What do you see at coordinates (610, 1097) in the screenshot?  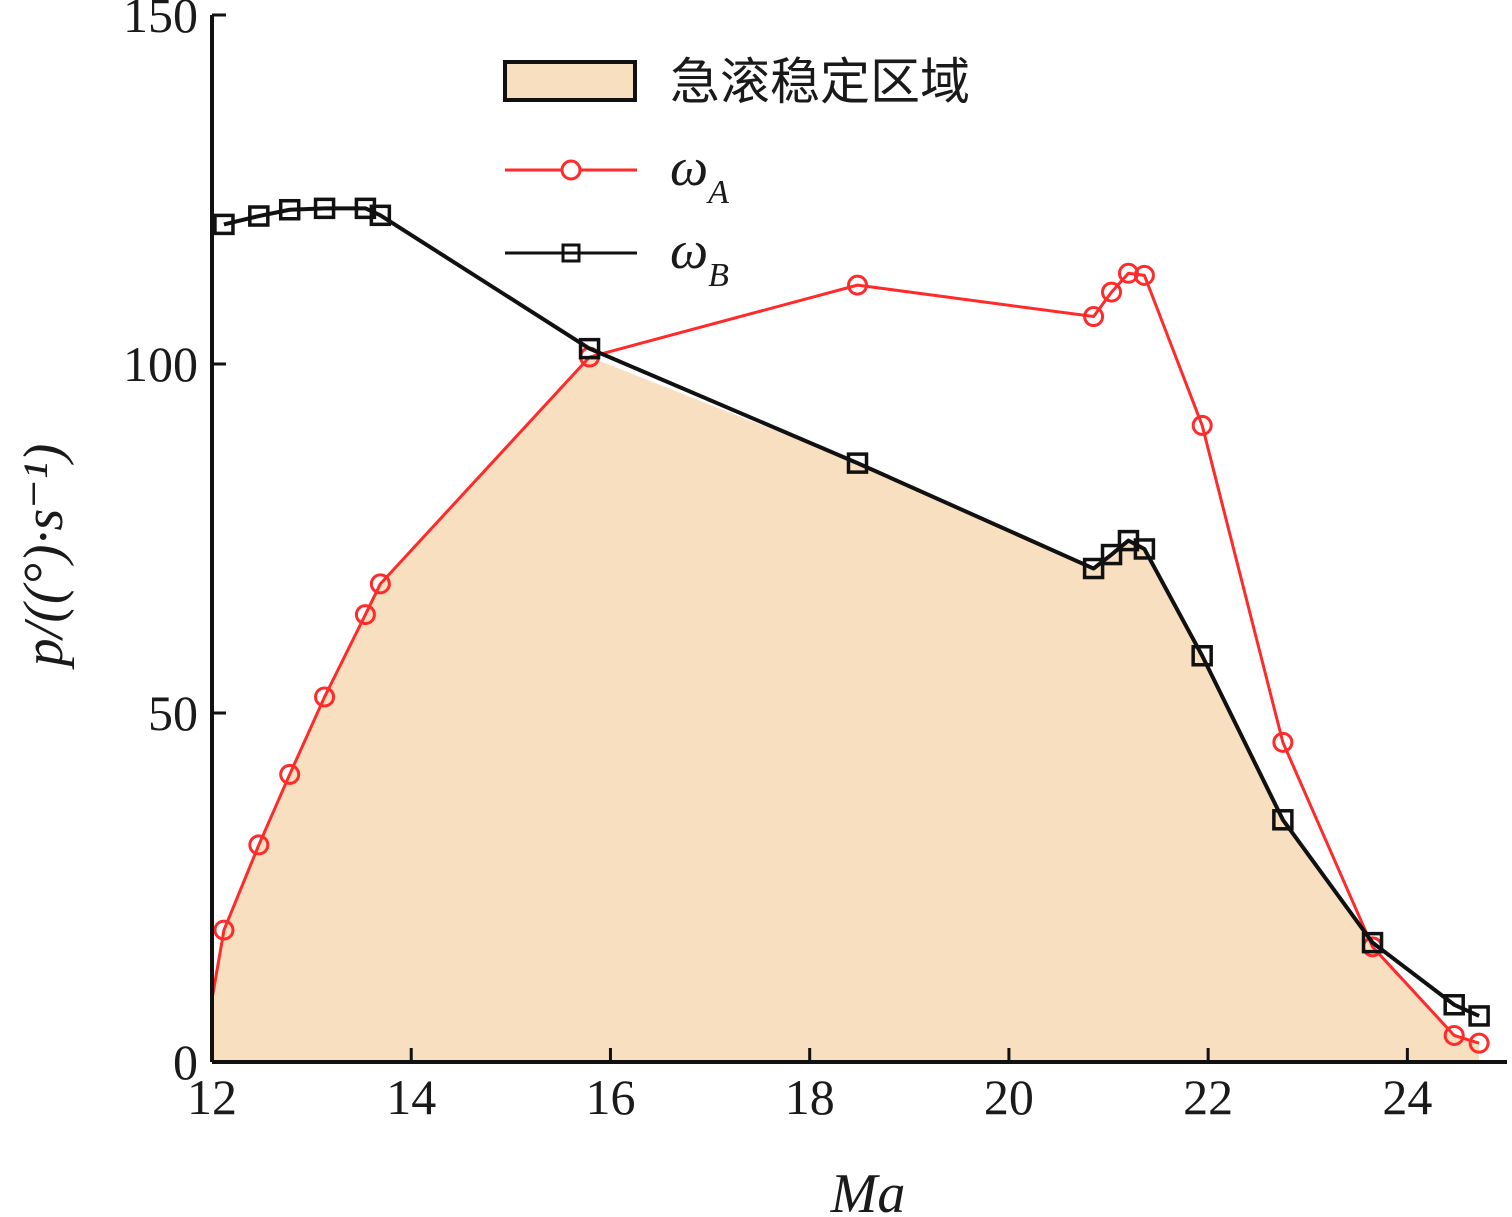 I see `x-tick-label: 16` at bounding box center [610, 1097].